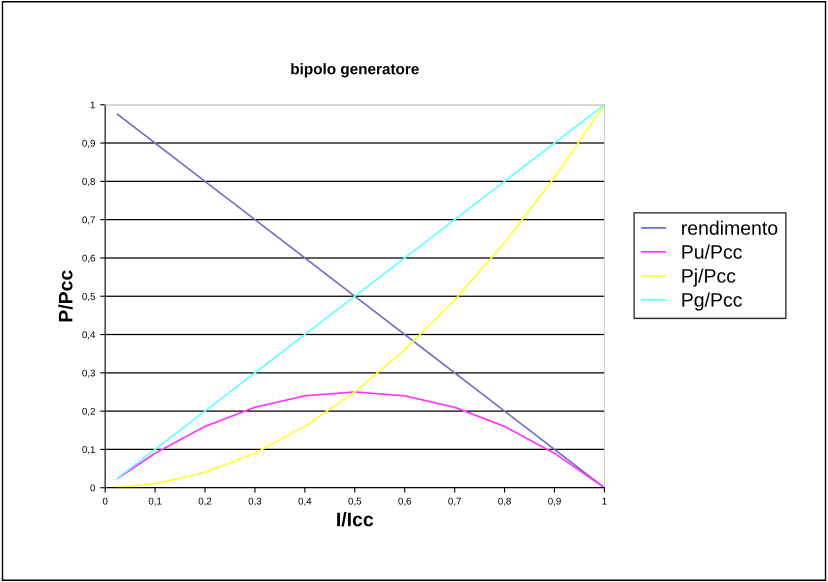 This screenshot has width=828, height=582. I want to click on chart-title: bipolo generatore, so click(355, 70).